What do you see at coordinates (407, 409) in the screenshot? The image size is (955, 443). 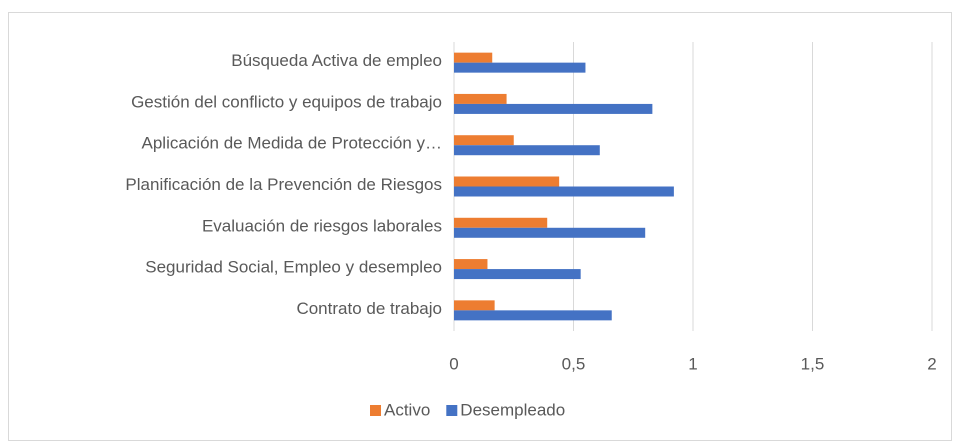 I see `legend-label: Activo` at bounding box center [407, 409].